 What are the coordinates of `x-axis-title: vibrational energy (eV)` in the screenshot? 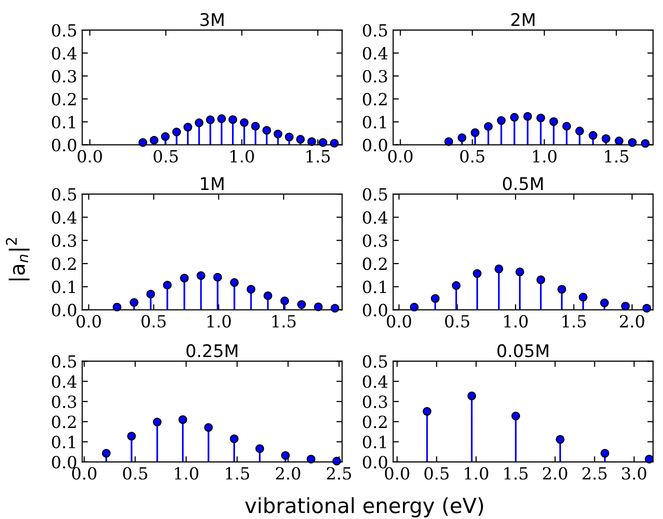 It's located at (364, 507).